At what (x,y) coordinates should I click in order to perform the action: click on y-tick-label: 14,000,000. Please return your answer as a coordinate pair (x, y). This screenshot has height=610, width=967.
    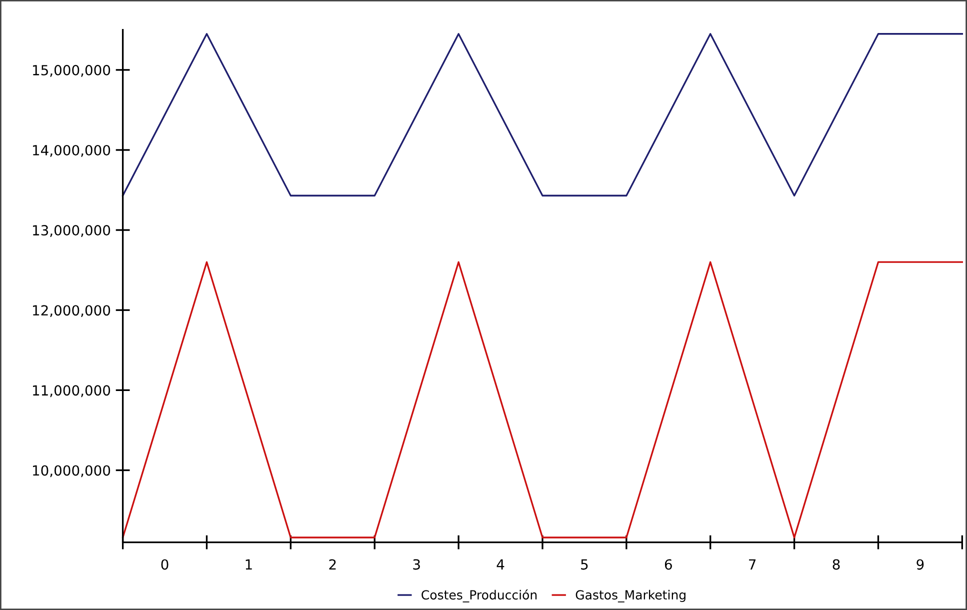
    Looking at the image, I should click on (71, 150).